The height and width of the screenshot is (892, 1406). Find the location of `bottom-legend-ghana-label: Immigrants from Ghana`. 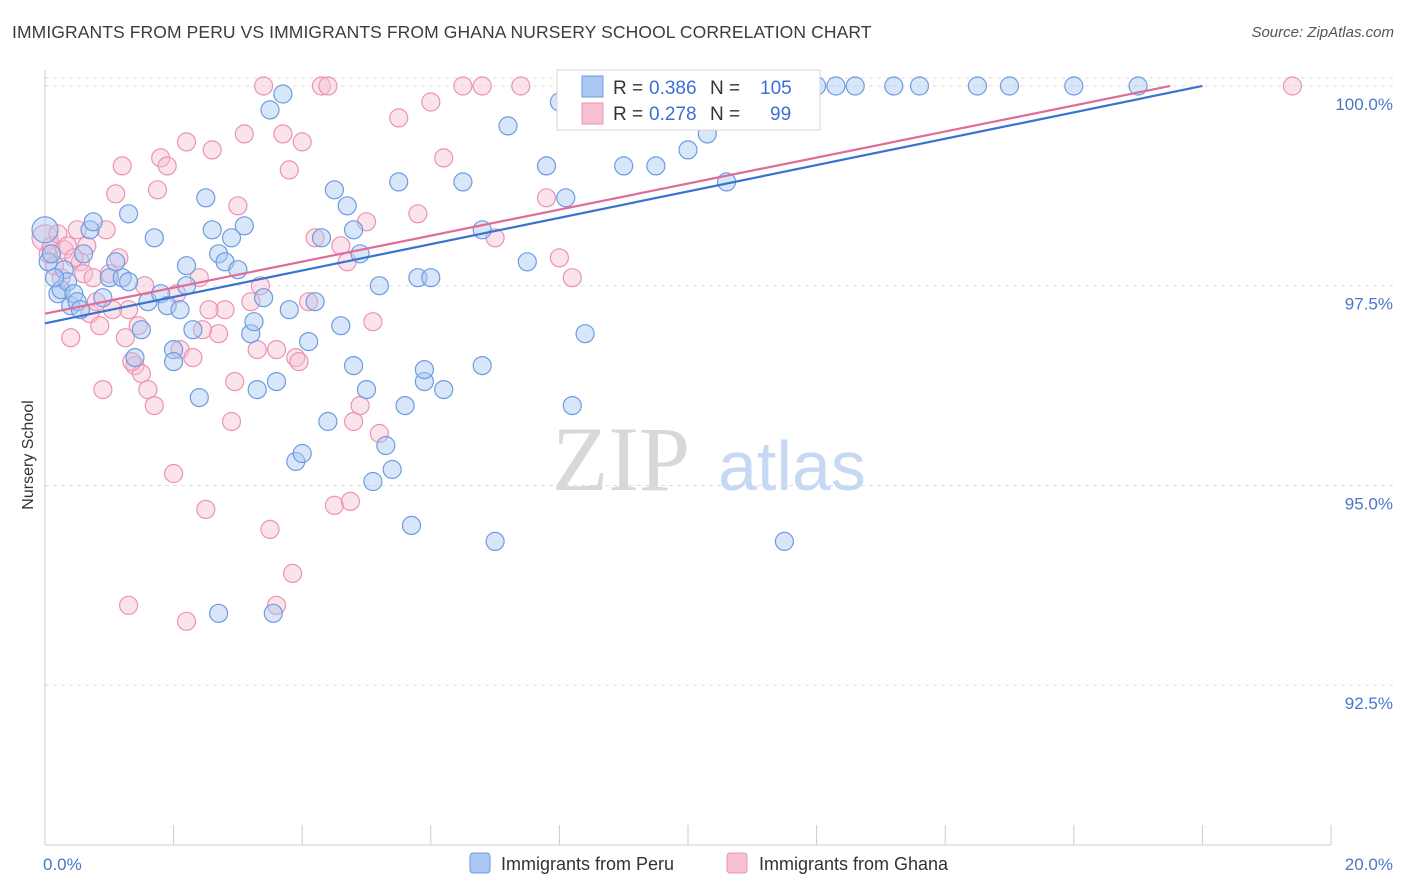

bottom-legend-ghana-label: Immigrants from Ghana is located at coordinates (854, 864).